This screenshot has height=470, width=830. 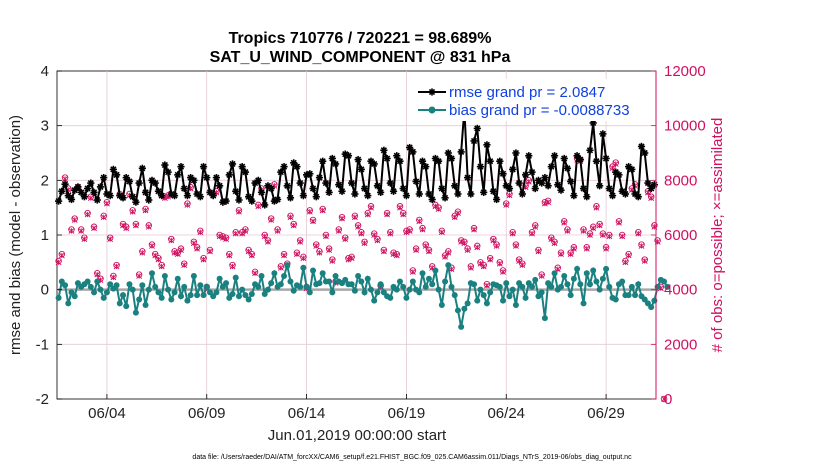 I want to click on y-right-tick-label: 8000, so click(x=680, y=180).